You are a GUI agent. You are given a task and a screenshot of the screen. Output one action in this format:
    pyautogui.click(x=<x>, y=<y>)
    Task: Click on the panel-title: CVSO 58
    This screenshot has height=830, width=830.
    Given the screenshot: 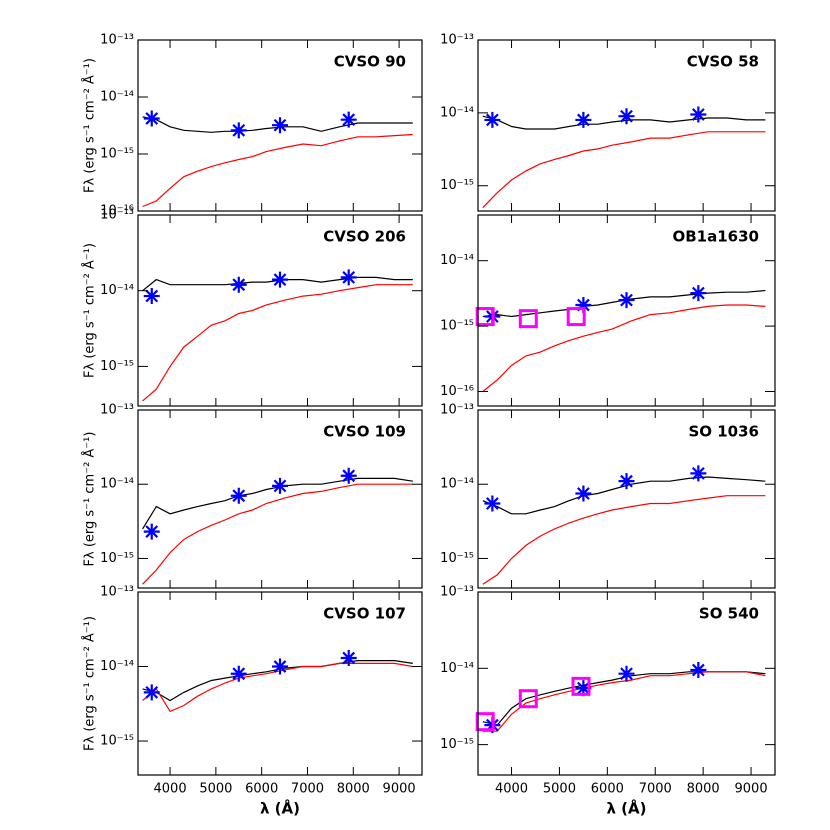 What is the action you would take?
    pyautogui.click(x=723, y=62)
    